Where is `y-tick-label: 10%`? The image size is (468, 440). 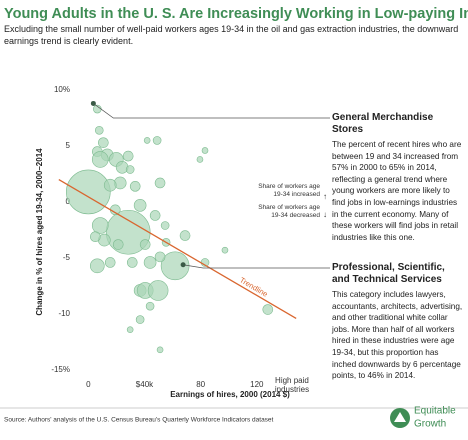 y-tick-label: 10% is located at coordinates (62, 89).